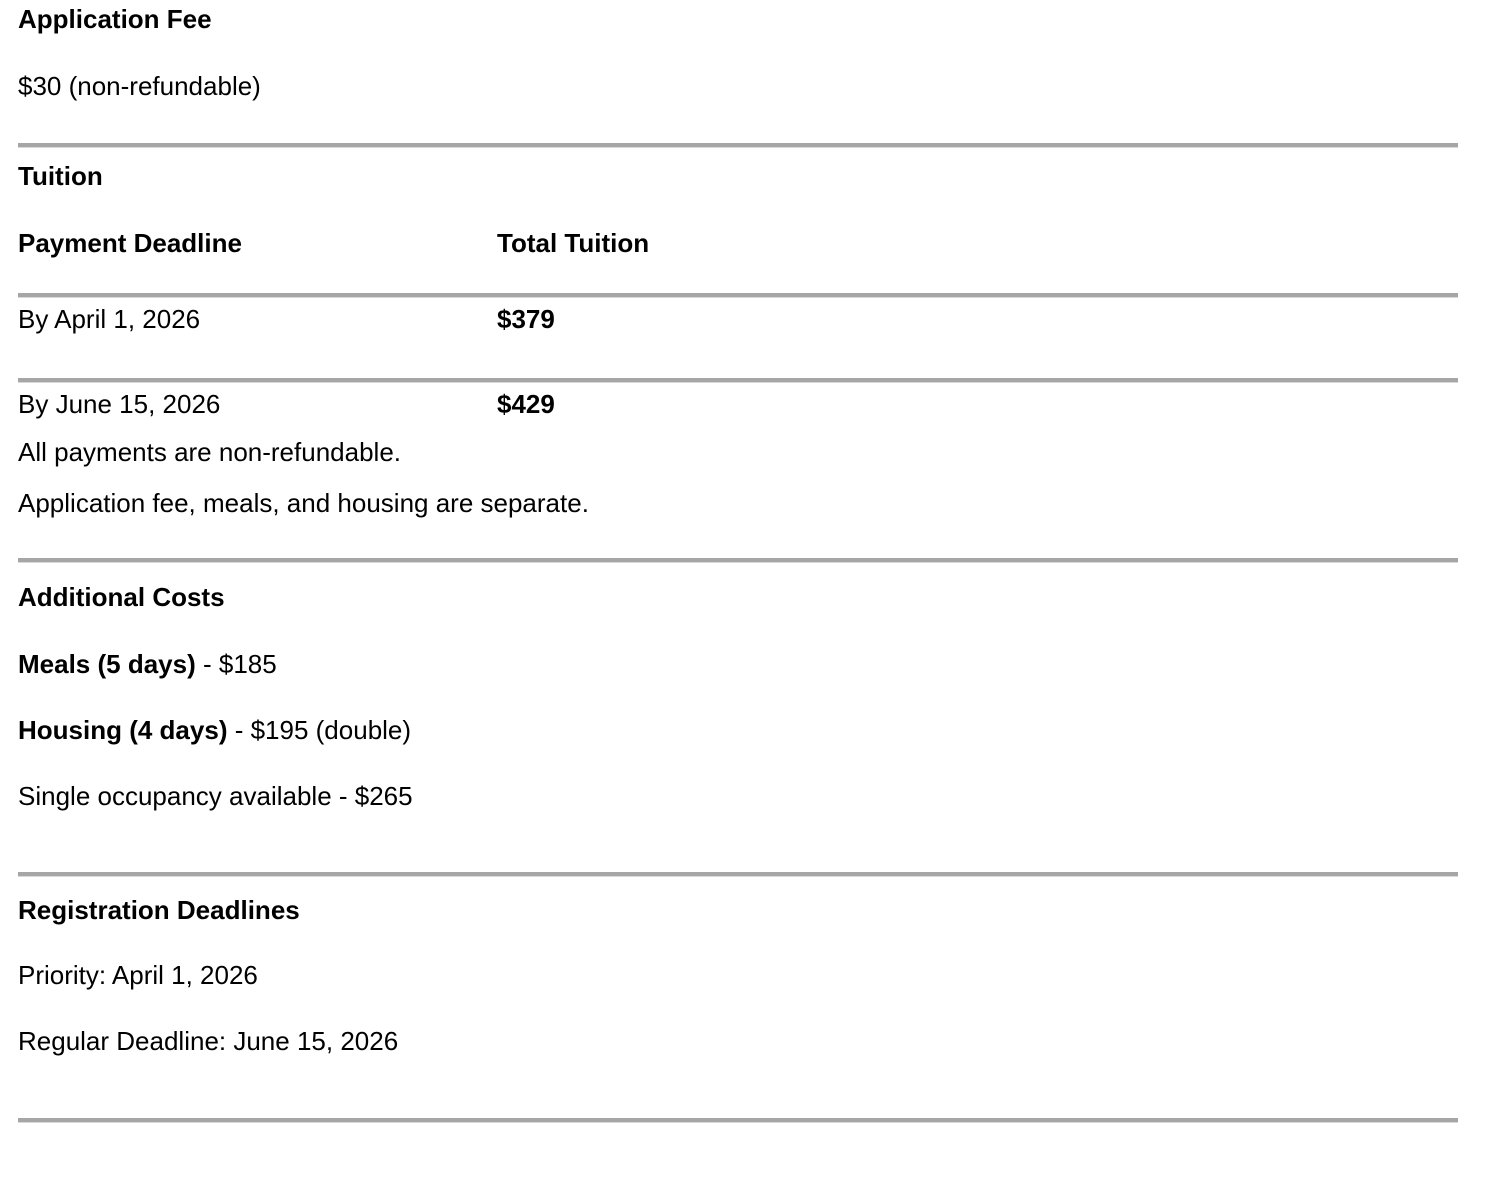 Image resolution: width=1500 pixels, height=1196 pixels. What do you see at coordinates (60, 176) in the screenshot?
I see `tuition-heading: Tuition` at bounding box center [60, 176].